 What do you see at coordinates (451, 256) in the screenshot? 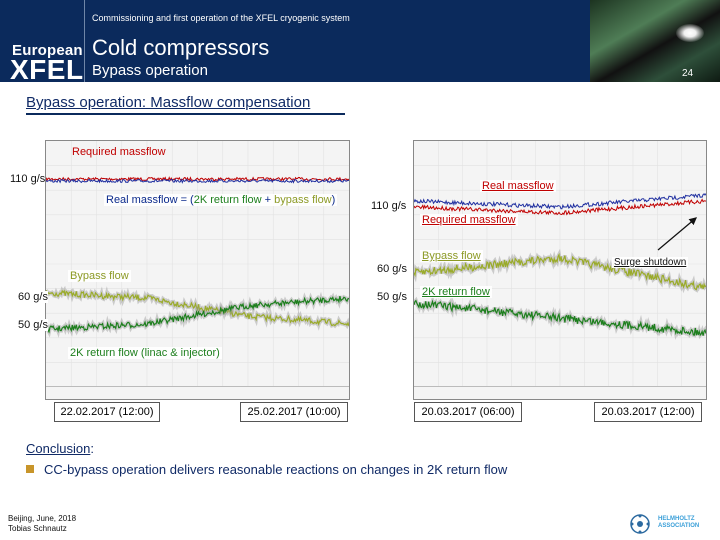
I see `right-label-bypass: Bypass flow` at bounding box center [451, 256].